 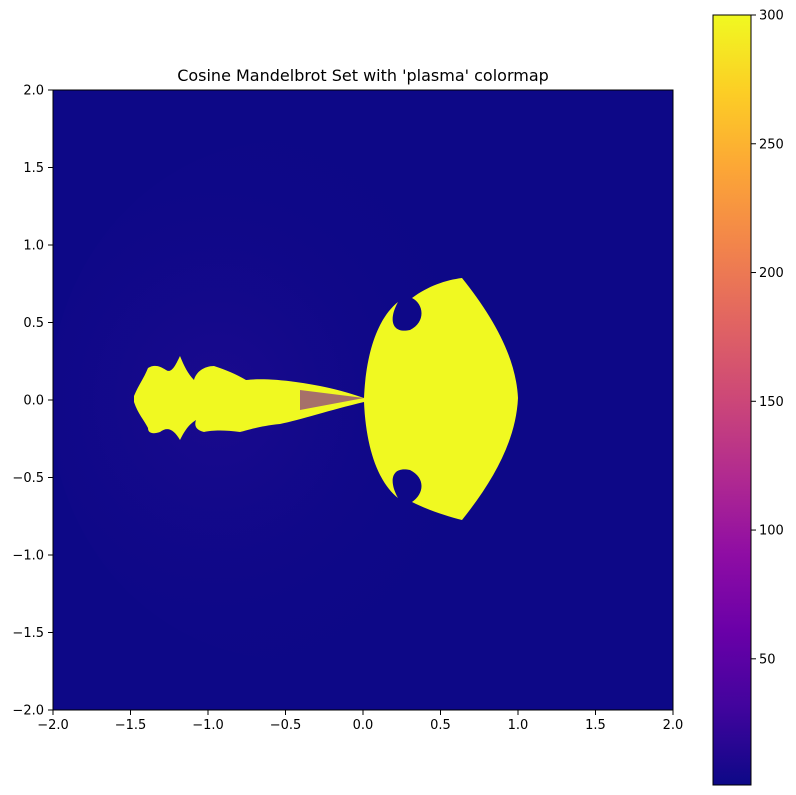 I want to click on x-tick-label: −1.5, so click(x=131, y=725).